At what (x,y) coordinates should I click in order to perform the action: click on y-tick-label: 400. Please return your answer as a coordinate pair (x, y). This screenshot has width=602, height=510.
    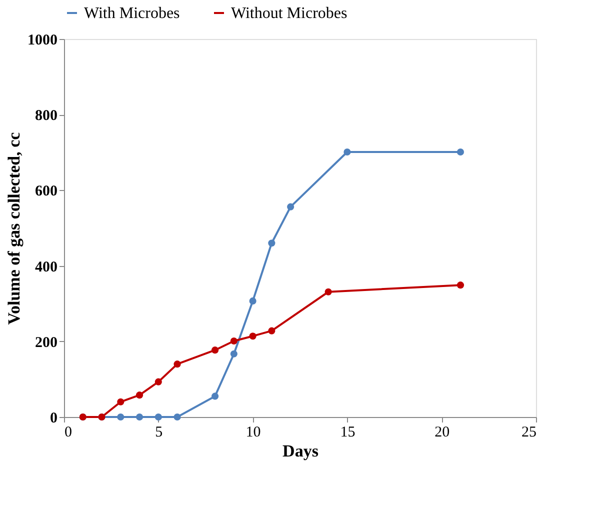
    Looking at the image, I should click on (46, 267).